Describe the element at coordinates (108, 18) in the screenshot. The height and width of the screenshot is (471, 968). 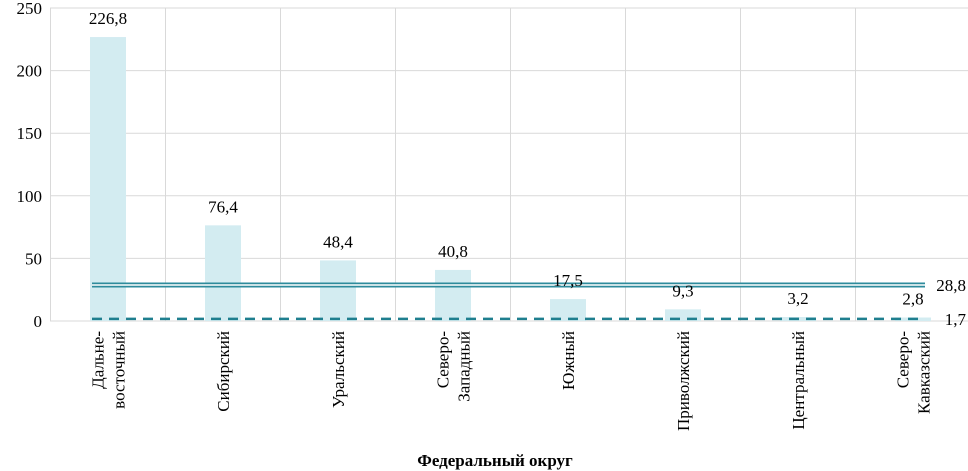
I see `value-label: 226,8` at that location.